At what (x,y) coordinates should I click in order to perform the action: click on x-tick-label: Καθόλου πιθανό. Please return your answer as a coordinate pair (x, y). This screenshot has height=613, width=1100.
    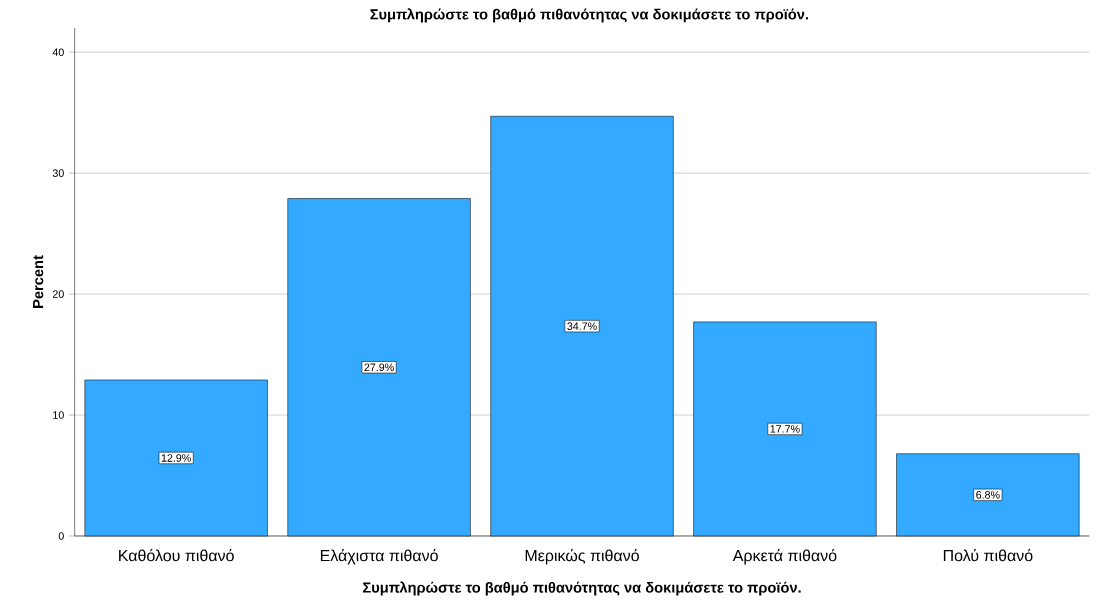
    Looking at the image, I should click on (176, 555).